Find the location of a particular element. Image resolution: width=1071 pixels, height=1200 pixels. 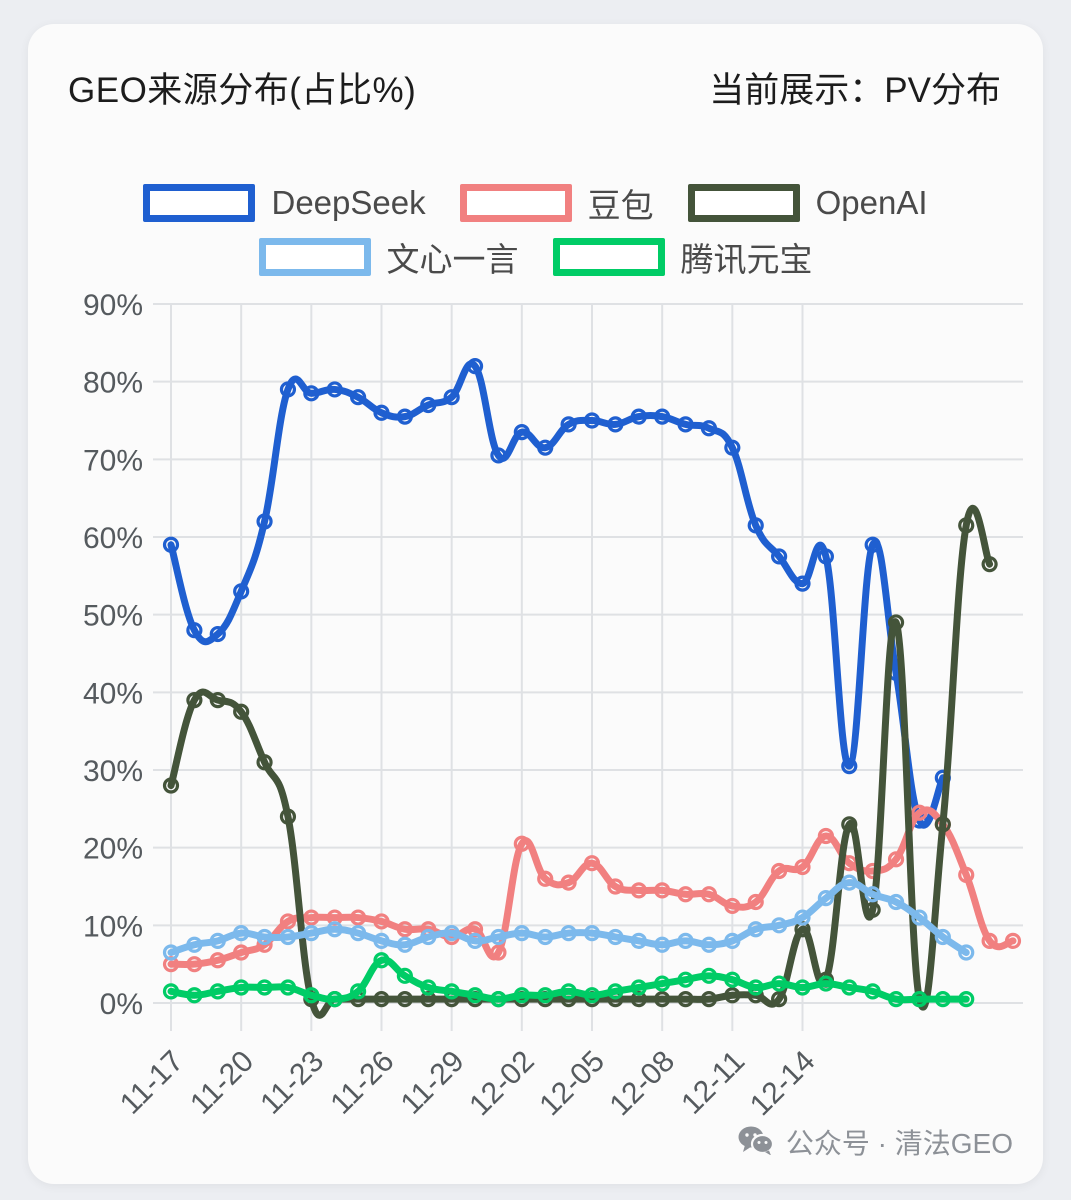

y-tick-label: 50% is located at coordinates (113, 616).